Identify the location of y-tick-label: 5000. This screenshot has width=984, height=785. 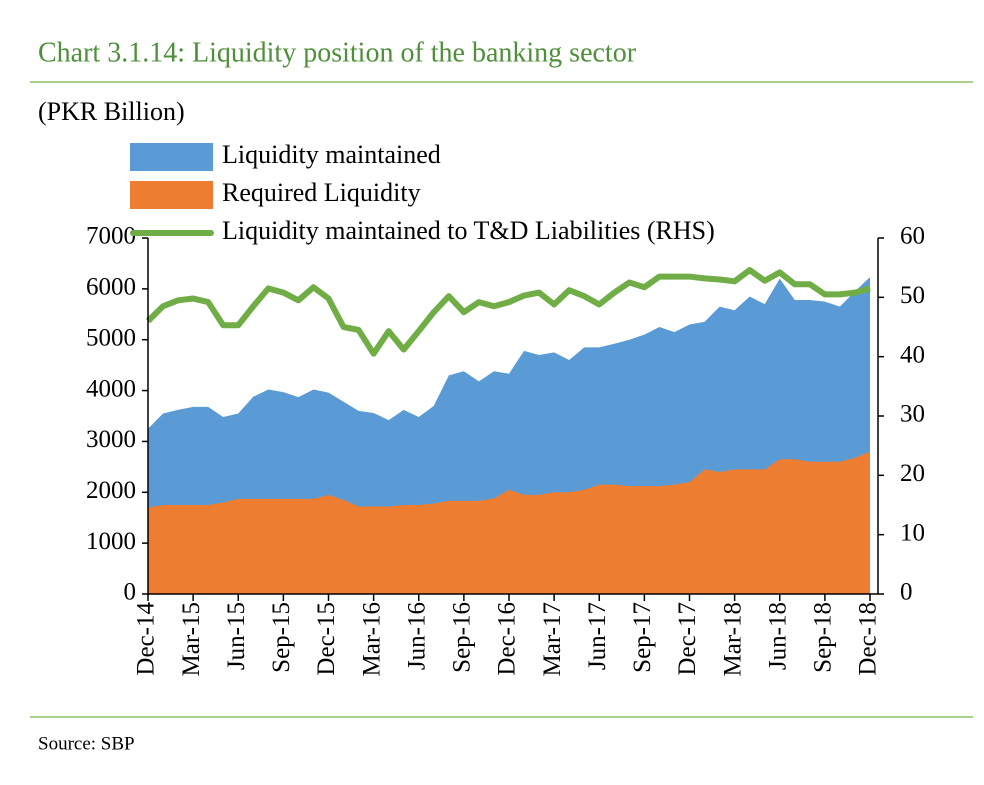
(111, 337).